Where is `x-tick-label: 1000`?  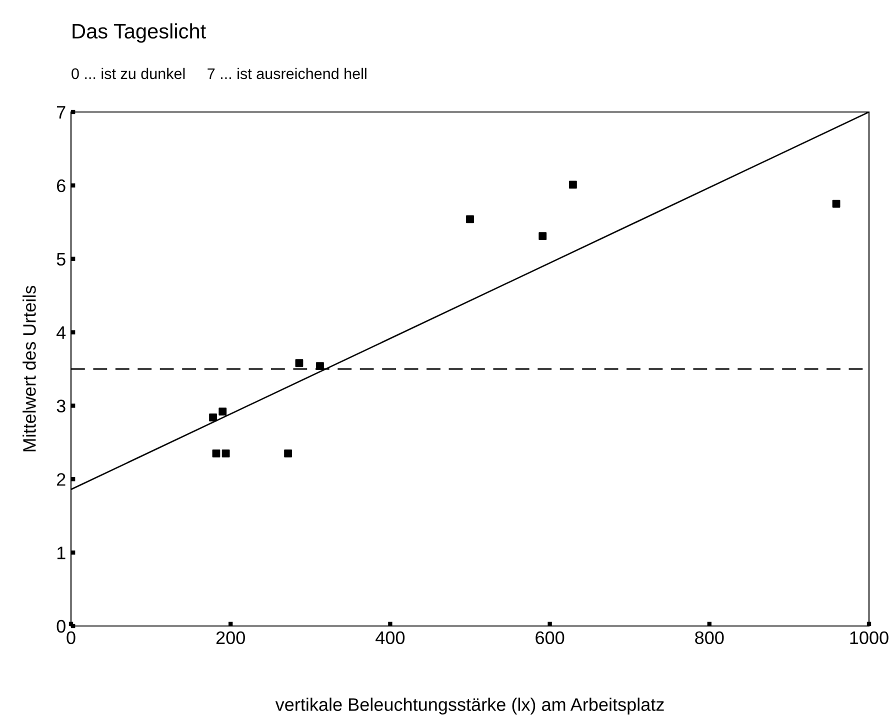 x-tick-label: 1000 is located at coordinates (869, 637).